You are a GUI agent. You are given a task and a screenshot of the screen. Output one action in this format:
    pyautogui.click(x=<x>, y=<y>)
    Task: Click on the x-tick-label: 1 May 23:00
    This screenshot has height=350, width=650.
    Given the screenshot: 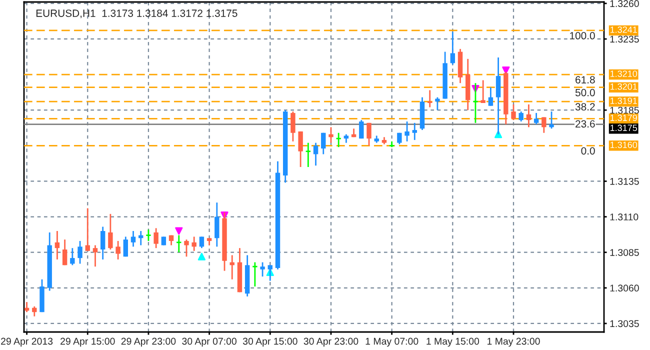 What is the action you would take?
    pyautogui.click(x=513, y=342)
    